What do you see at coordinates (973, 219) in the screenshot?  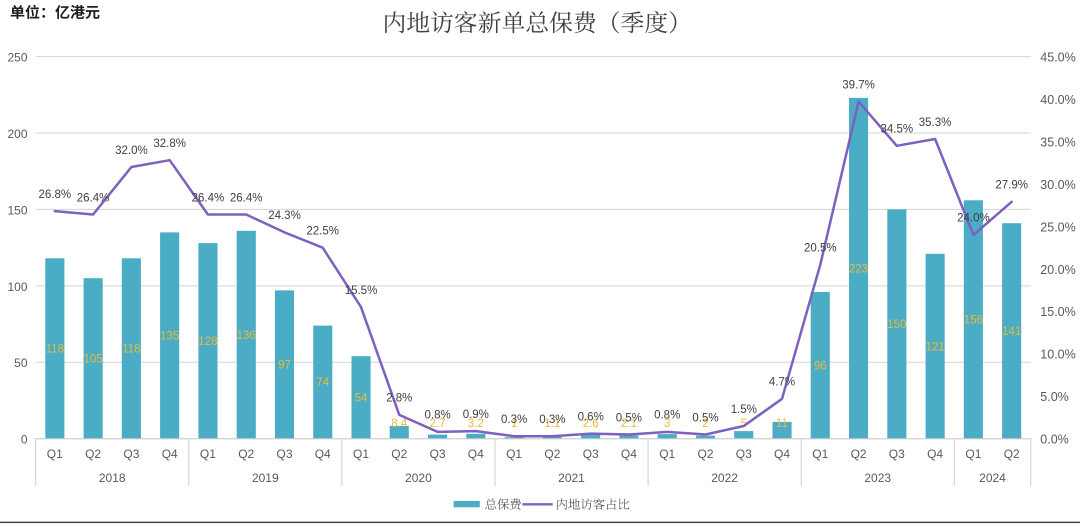 I see `svg-text: 24.0%` at bounding box center [973, 219].